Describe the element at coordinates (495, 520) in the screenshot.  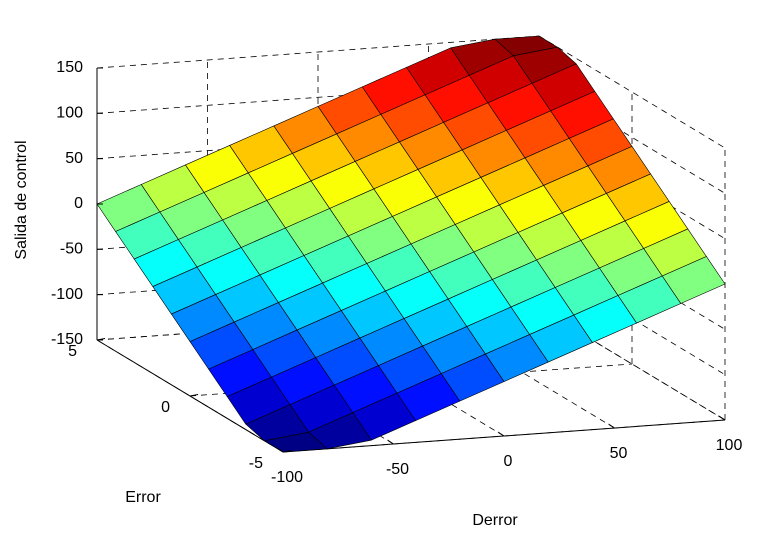
I see `x-axis-label: Derror` at that location.